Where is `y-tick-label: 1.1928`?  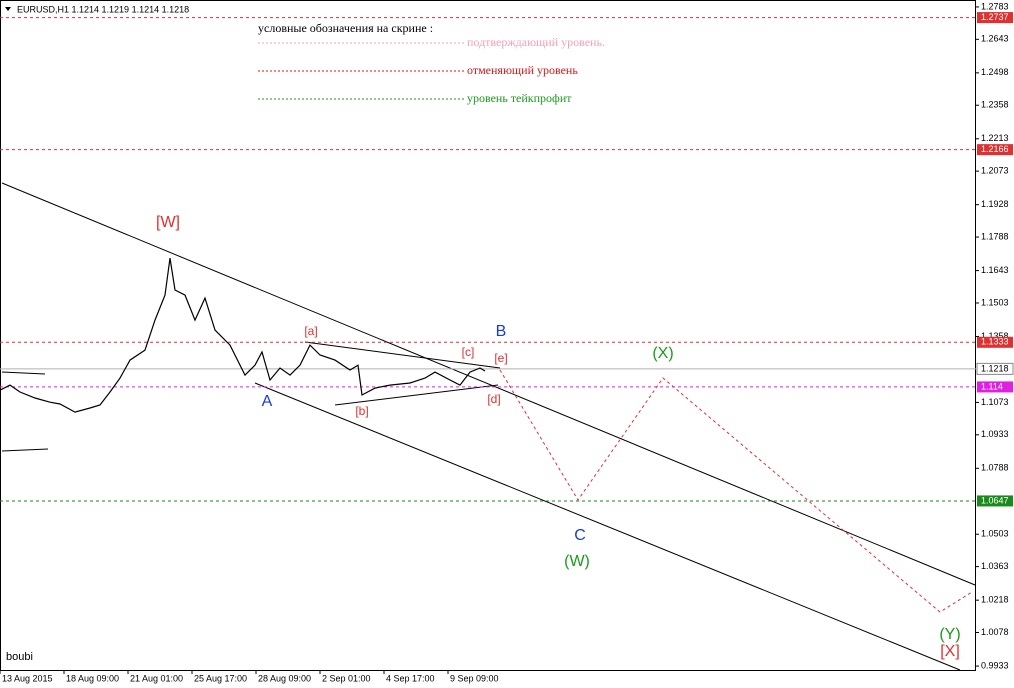 y-tick-label: 1.1928 is located at coordinates (995, 204).